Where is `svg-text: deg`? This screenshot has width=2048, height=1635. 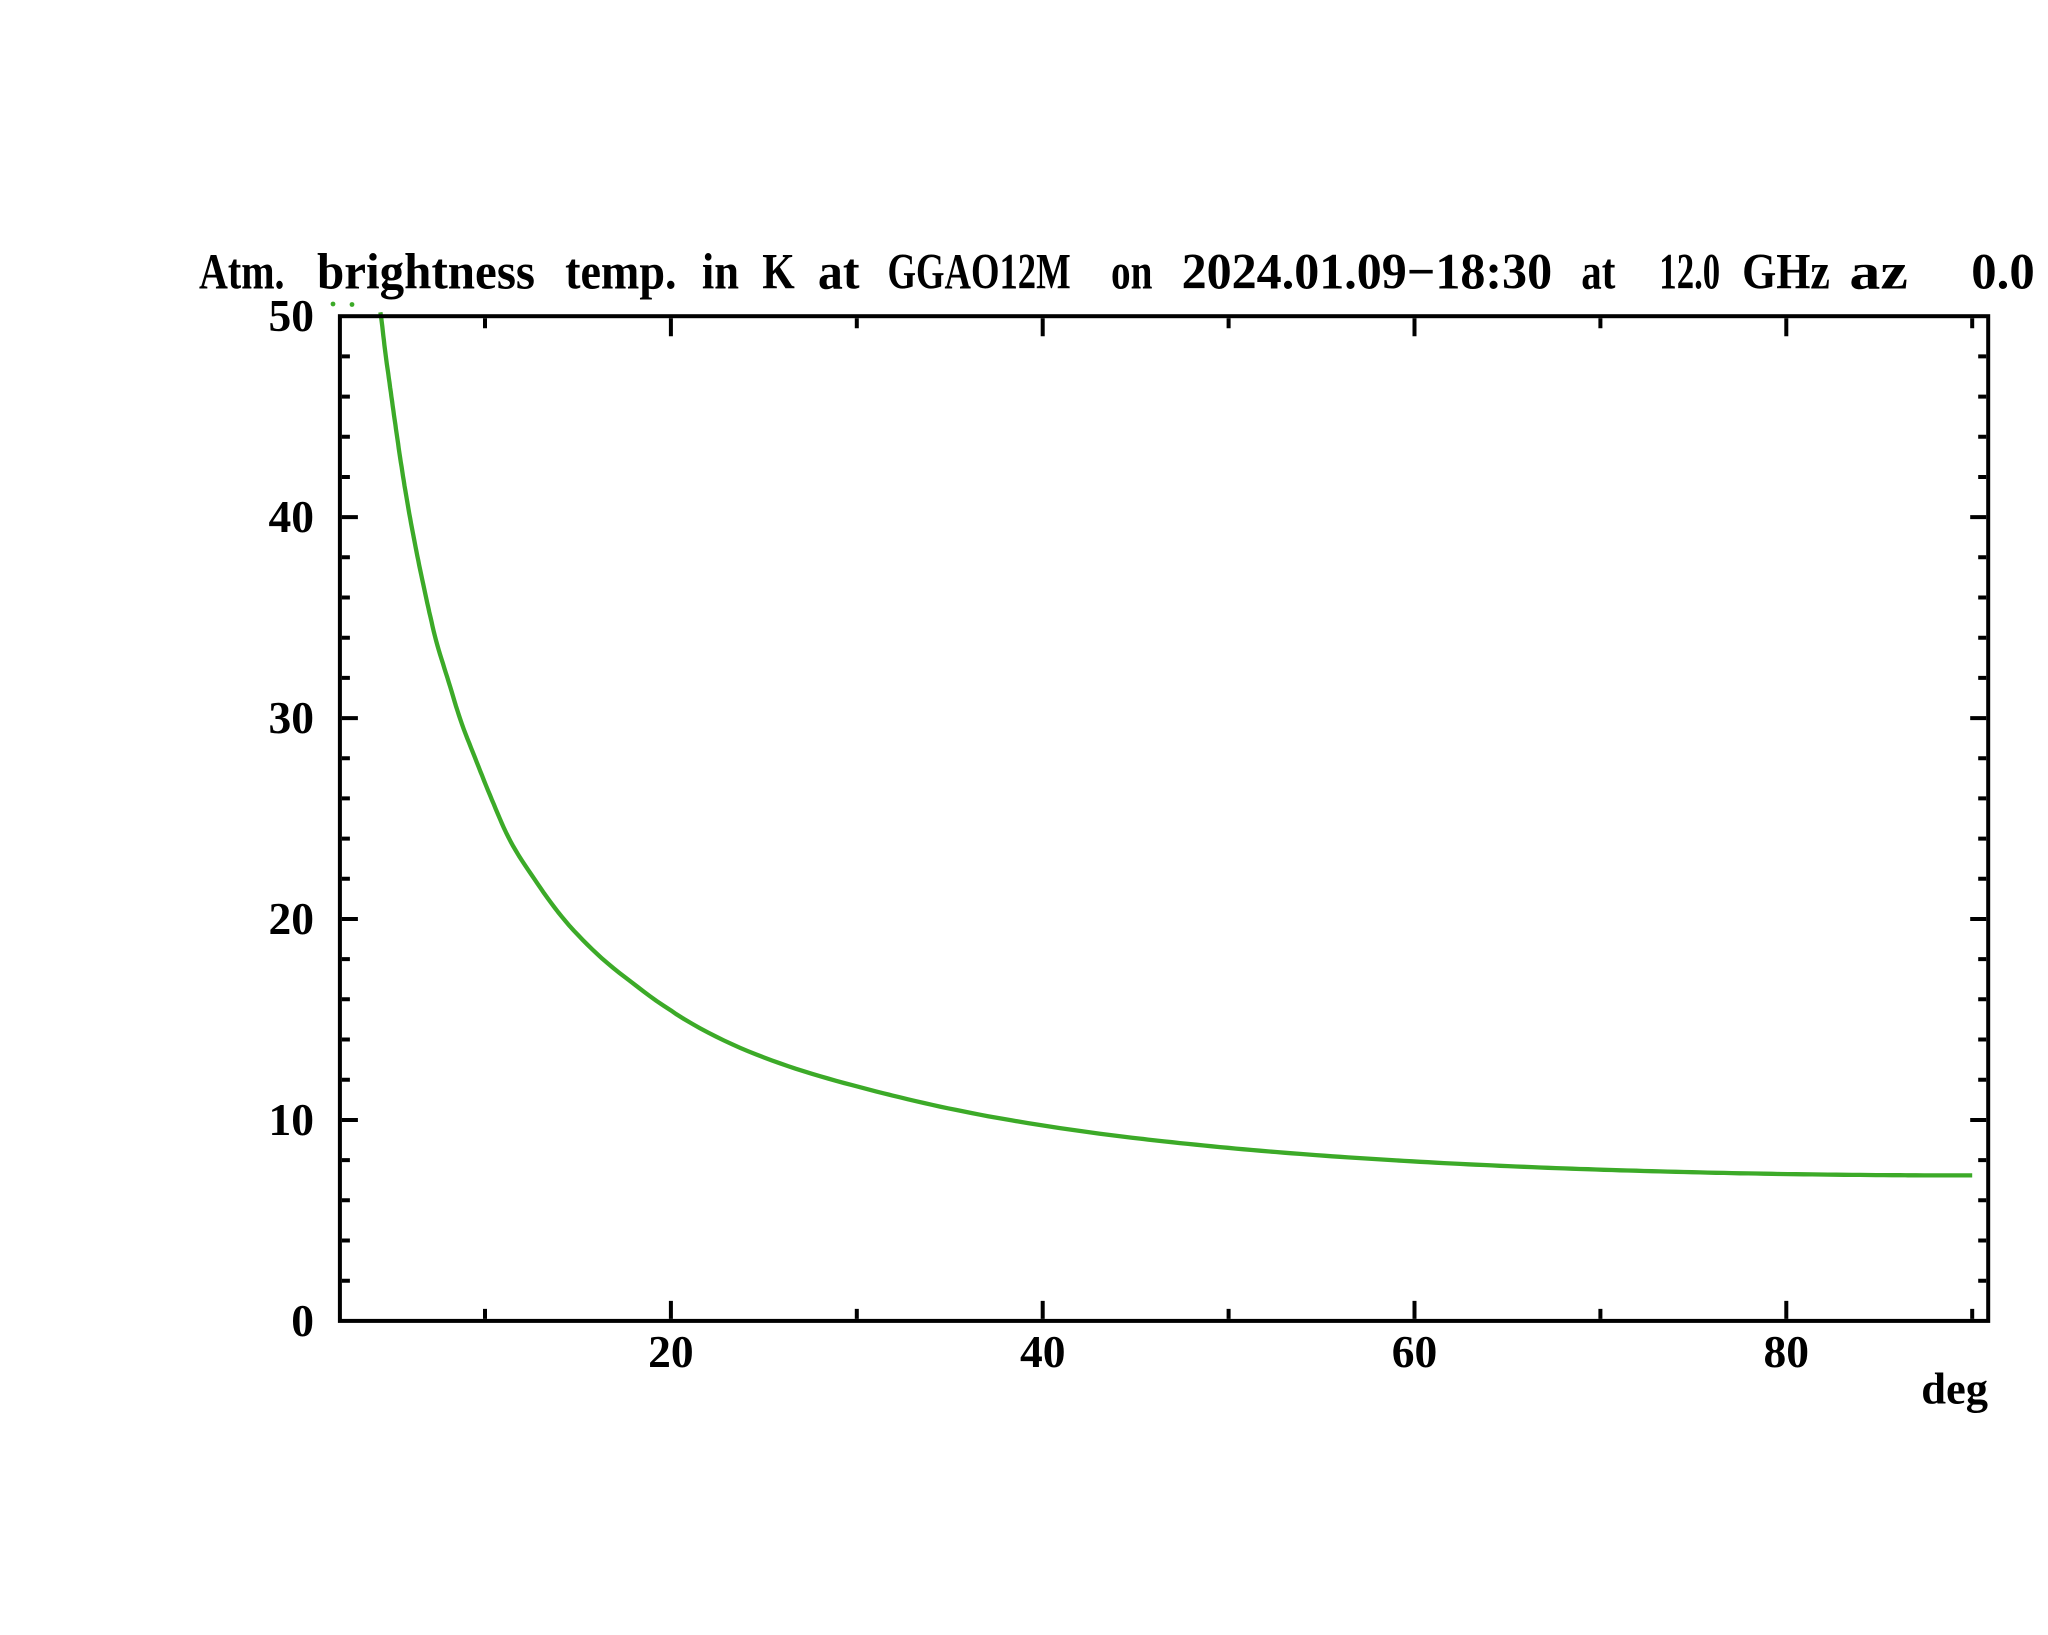
svg-text: deg is located at coordinates (1954, 1389).